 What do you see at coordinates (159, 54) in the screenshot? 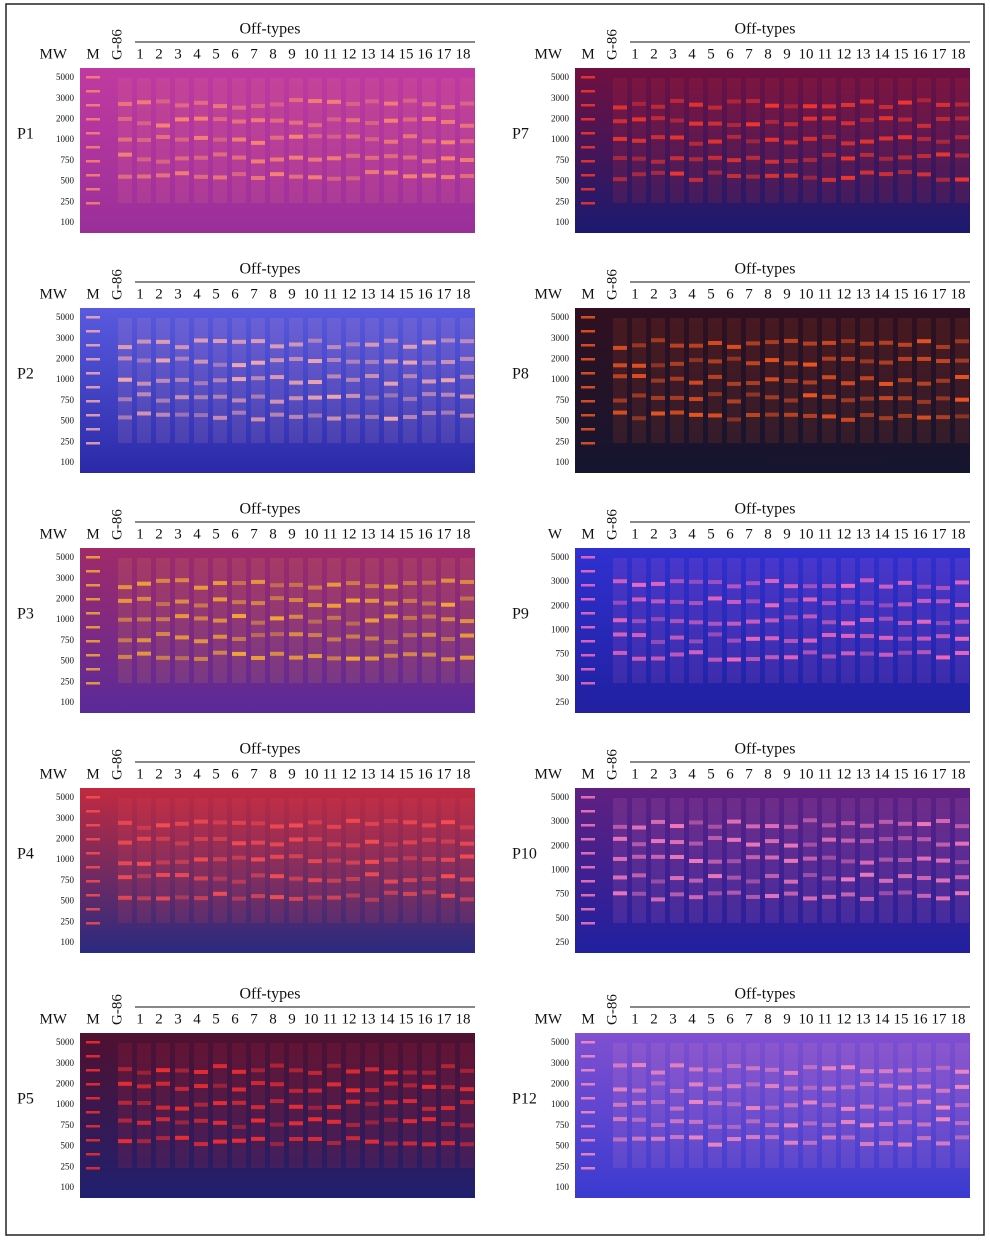
I see `lane-number: 2` at bounding box center [159, 54].